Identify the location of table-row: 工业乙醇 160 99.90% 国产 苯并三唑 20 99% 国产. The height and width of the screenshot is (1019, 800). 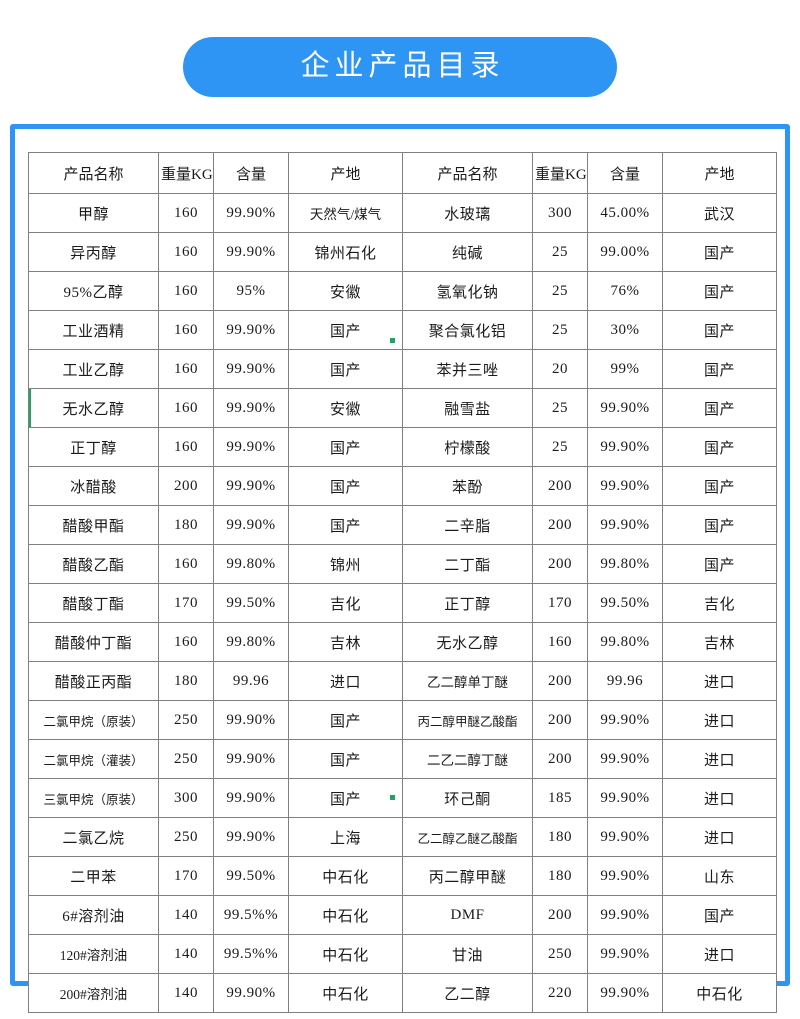
(402, 369).